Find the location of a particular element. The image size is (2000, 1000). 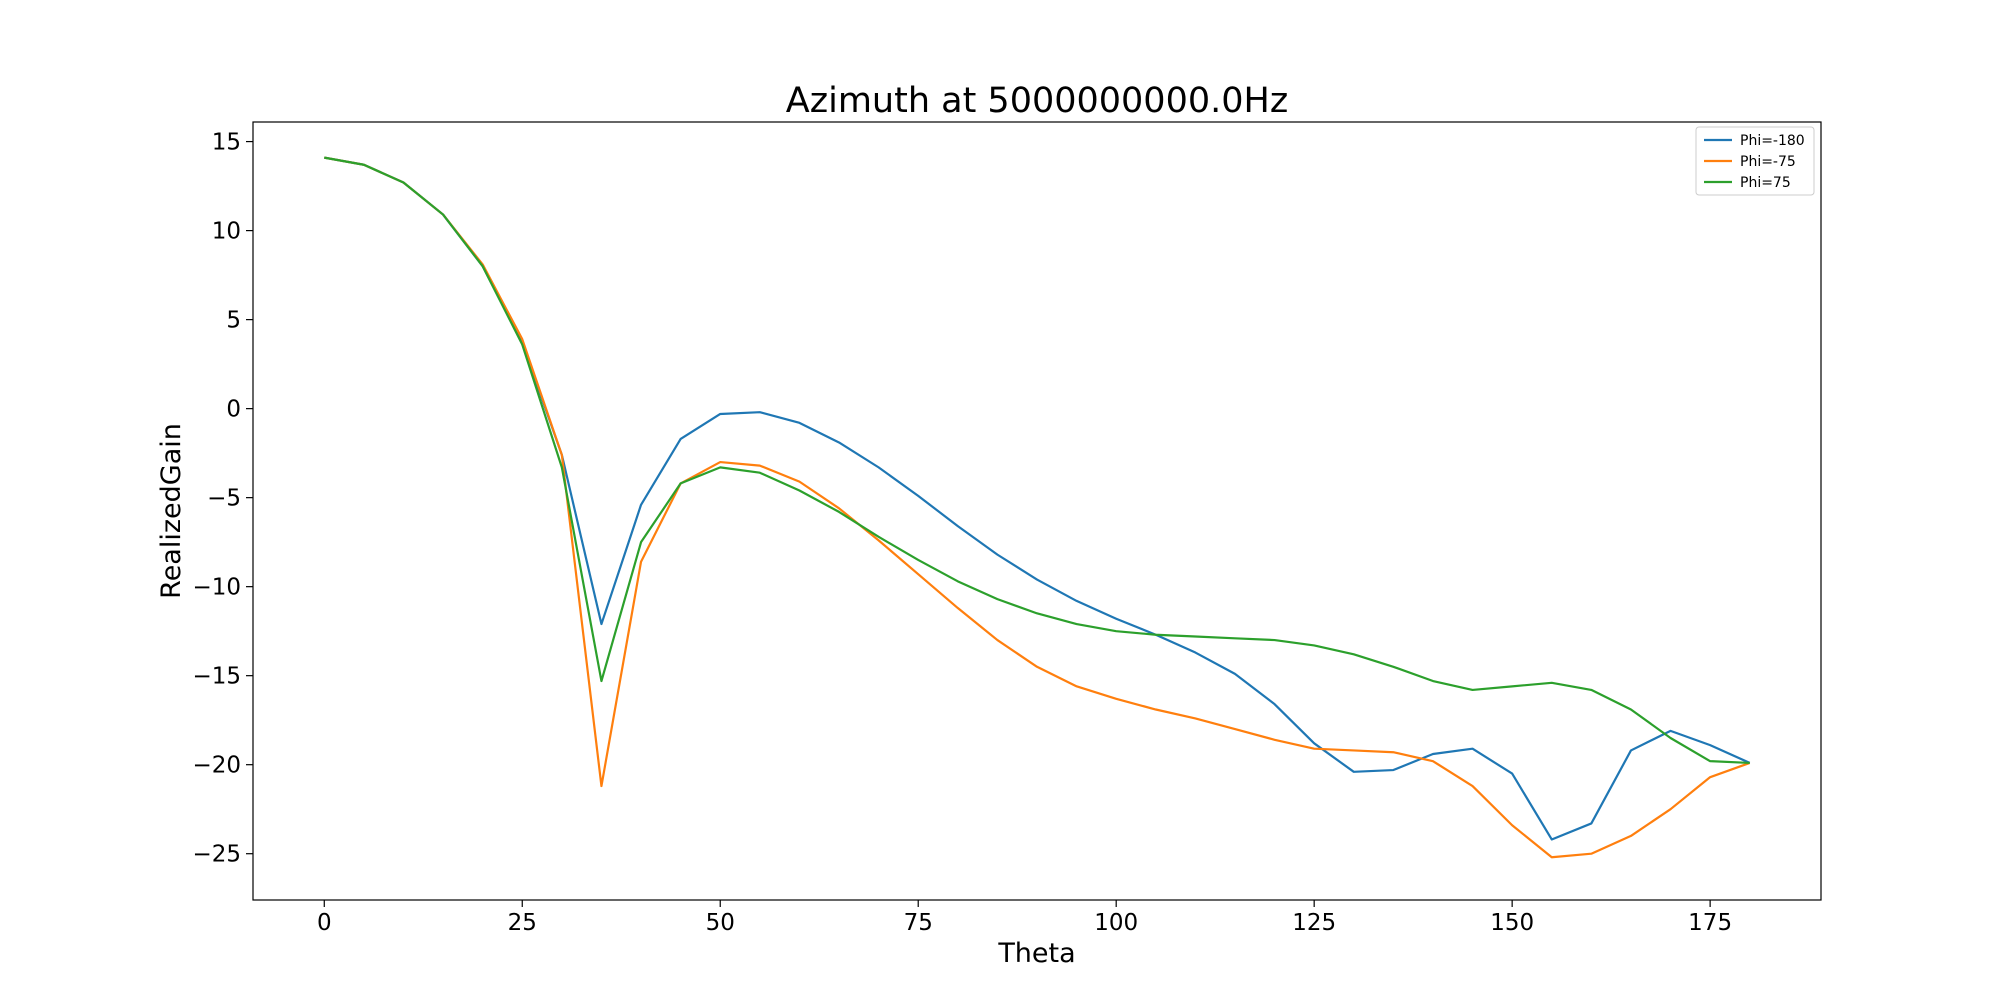

x-tick-label: 50 is located at coordinates (720, 923).